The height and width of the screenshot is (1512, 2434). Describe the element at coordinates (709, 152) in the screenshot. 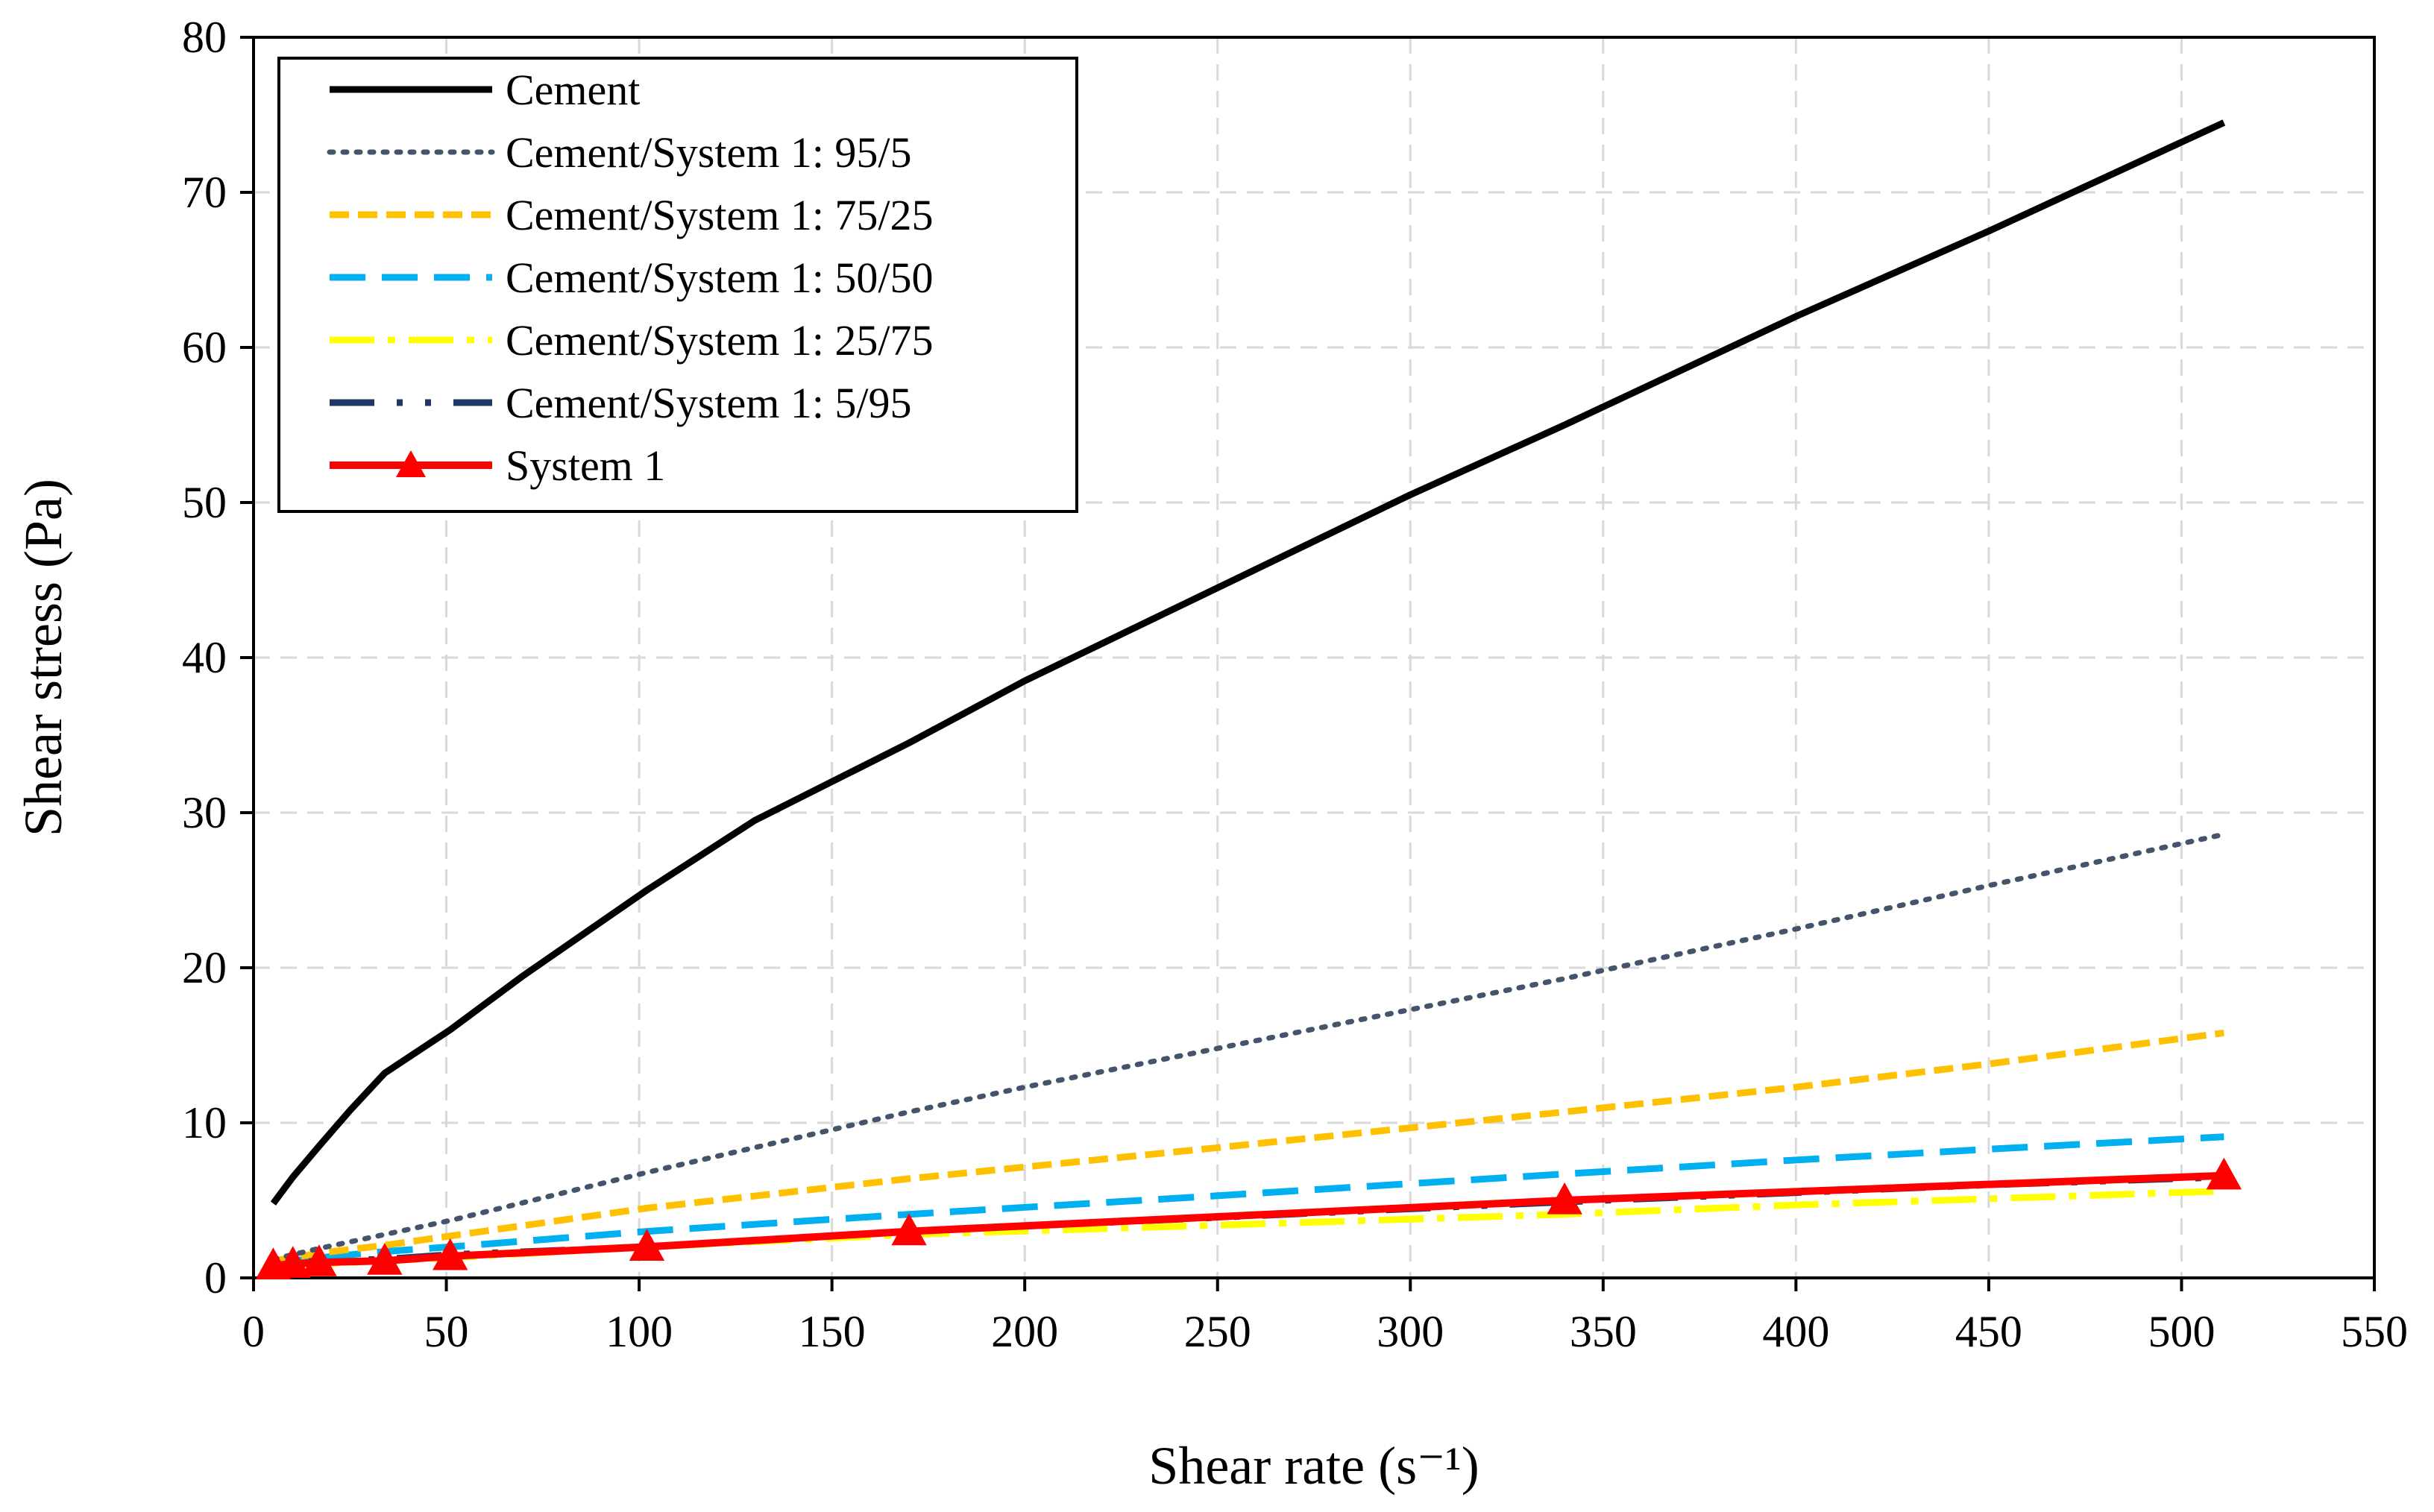

I see `legend-label: Cement/System 1: 95/5` at that location.